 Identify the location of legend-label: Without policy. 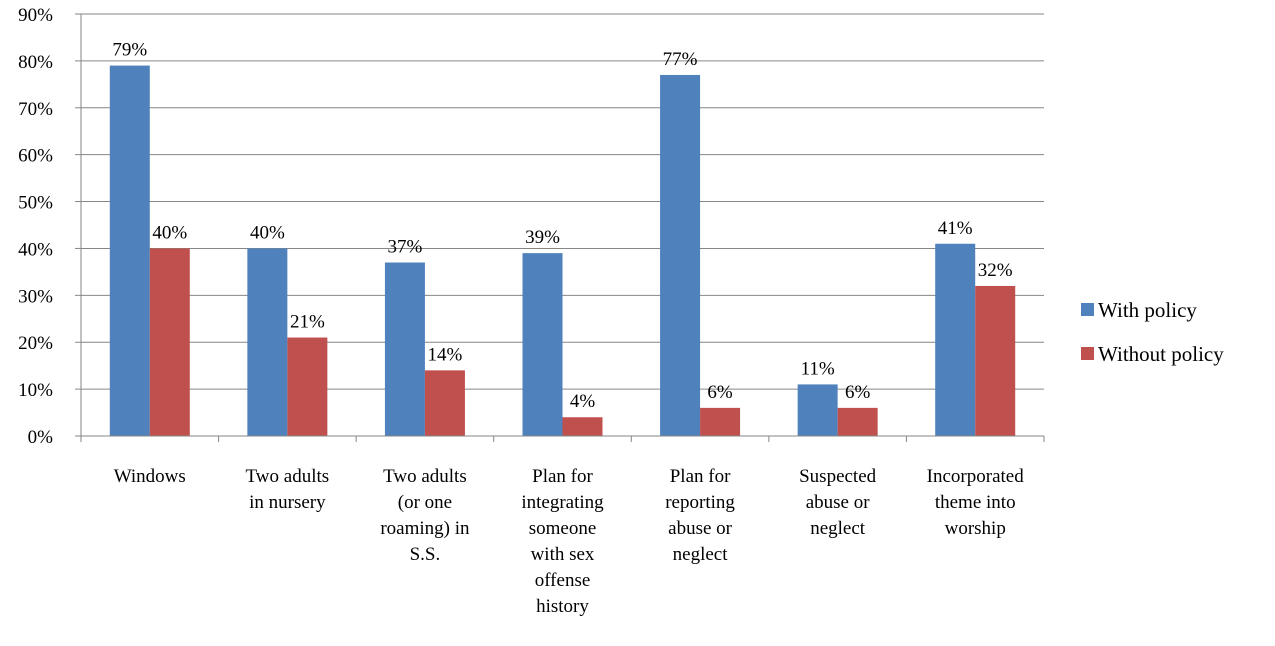
(1161, 354).